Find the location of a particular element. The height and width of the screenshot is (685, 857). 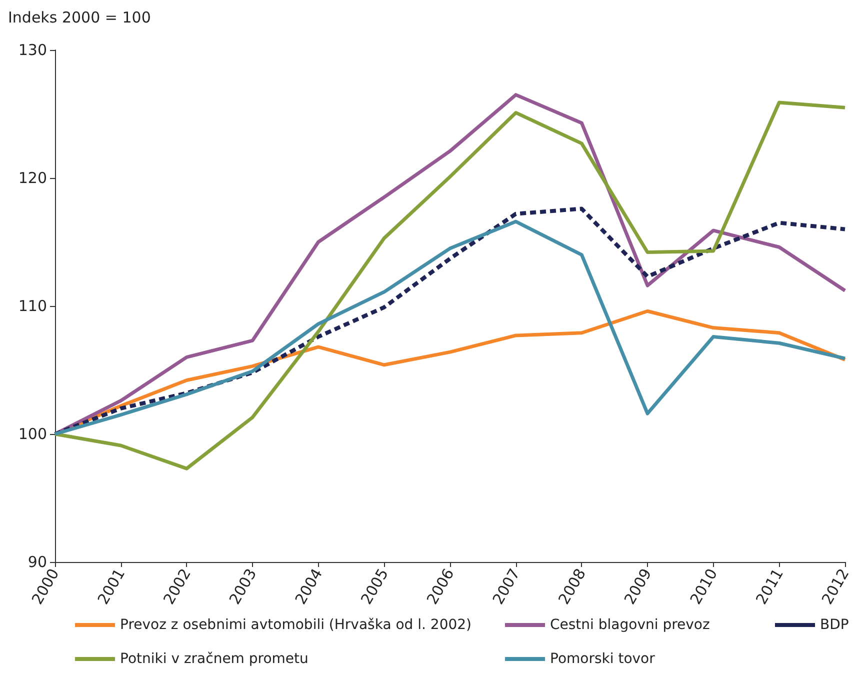

legend-label: Cestni blagovni prevoz is located at coordinates (630, 625).